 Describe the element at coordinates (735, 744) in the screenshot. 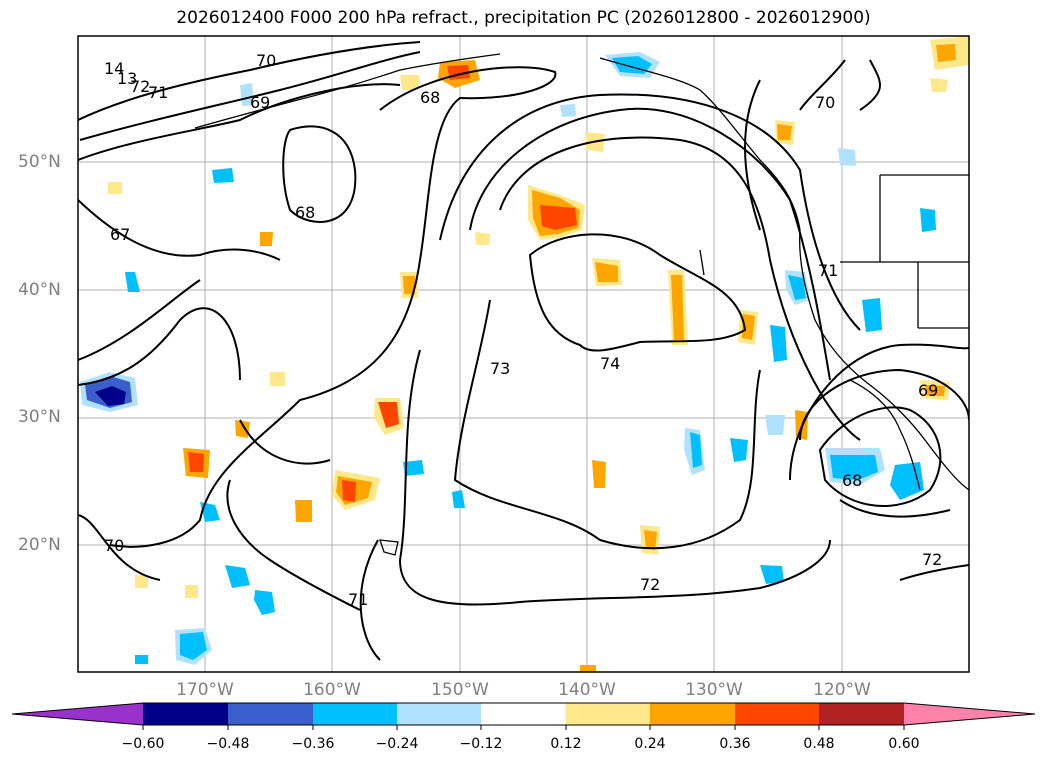

I see `colorbar-tick-label: 0.36` at that location.